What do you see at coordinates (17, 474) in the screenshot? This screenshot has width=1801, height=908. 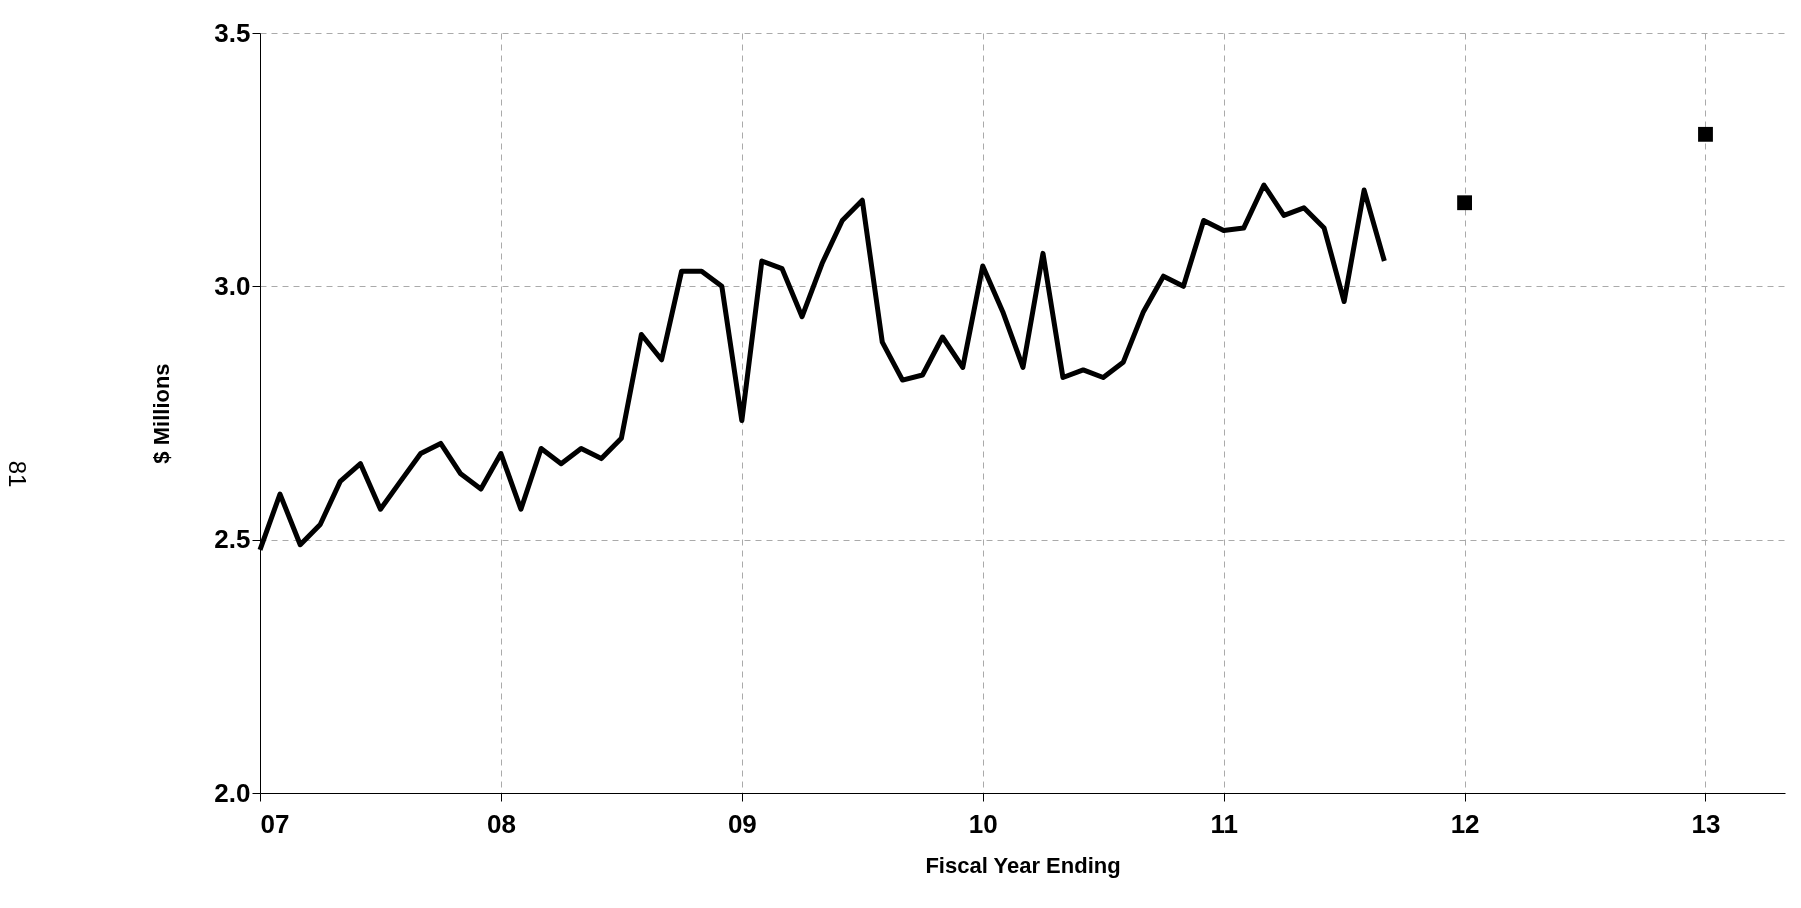 I see `text: 81` at bounding box center [17, 474].